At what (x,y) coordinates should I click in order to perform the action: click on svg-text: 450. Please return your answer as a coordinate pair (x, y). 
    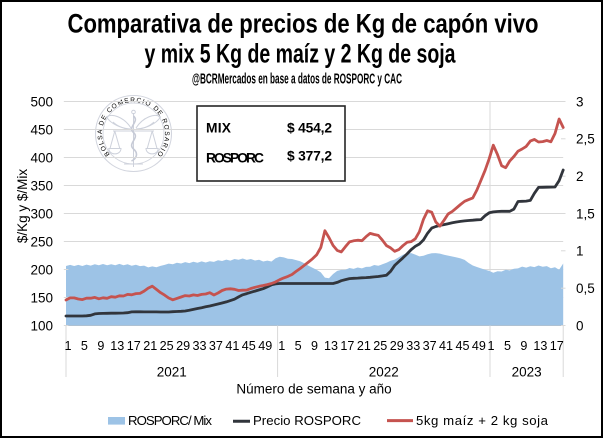
    Looking at the image, I should click on (41, 129).